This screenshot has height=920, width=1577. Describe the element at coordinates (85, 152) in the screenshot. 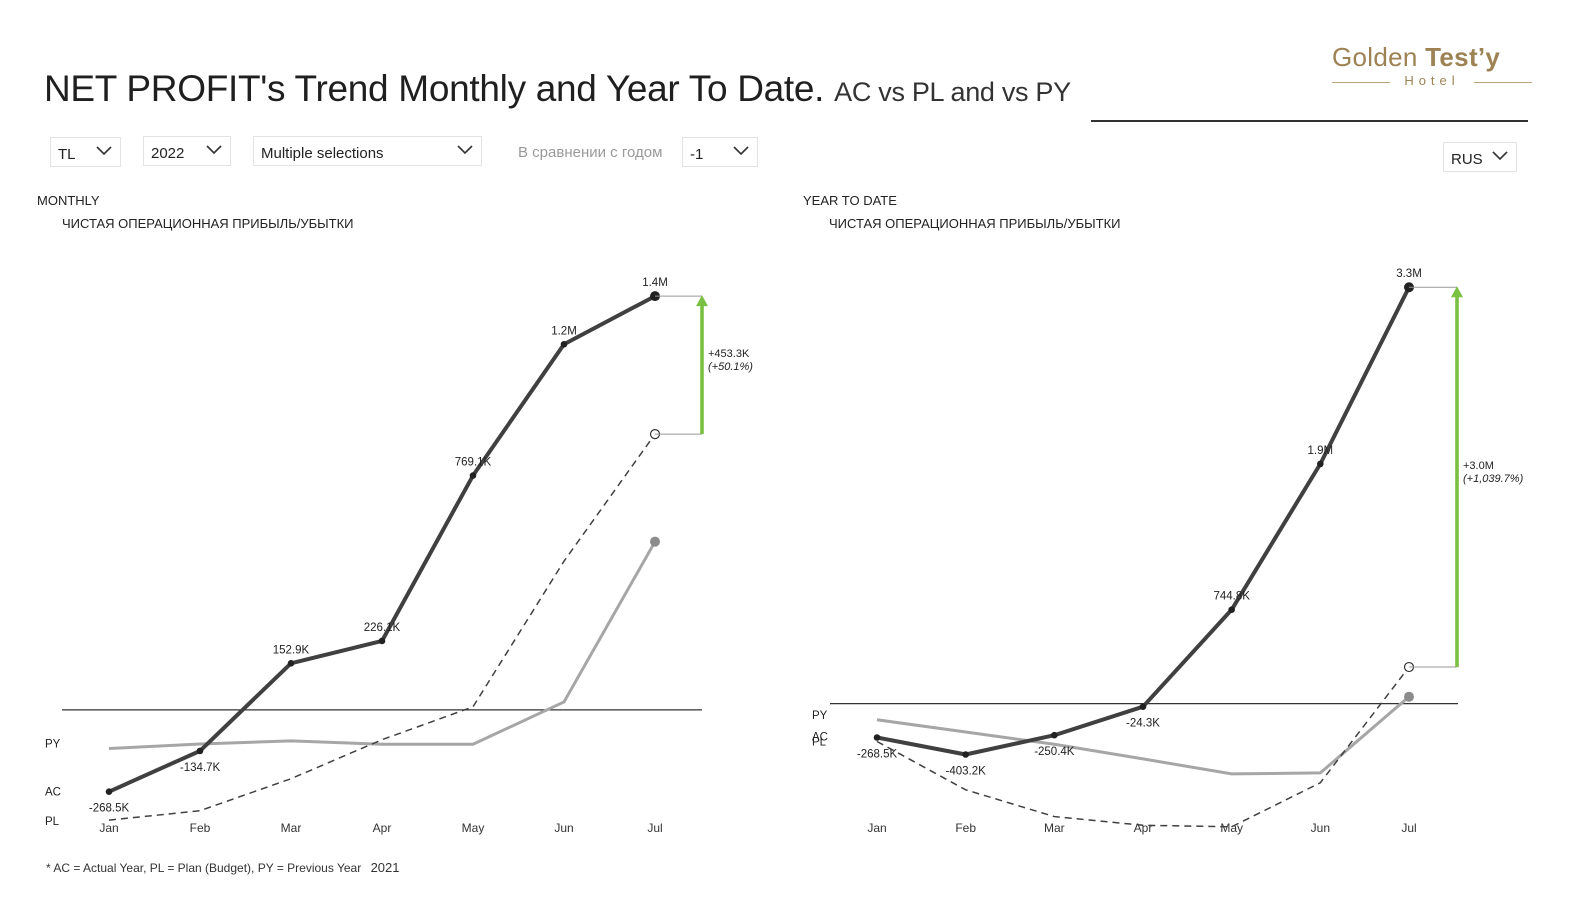

I see `currency-dropdown: TL` at that location.